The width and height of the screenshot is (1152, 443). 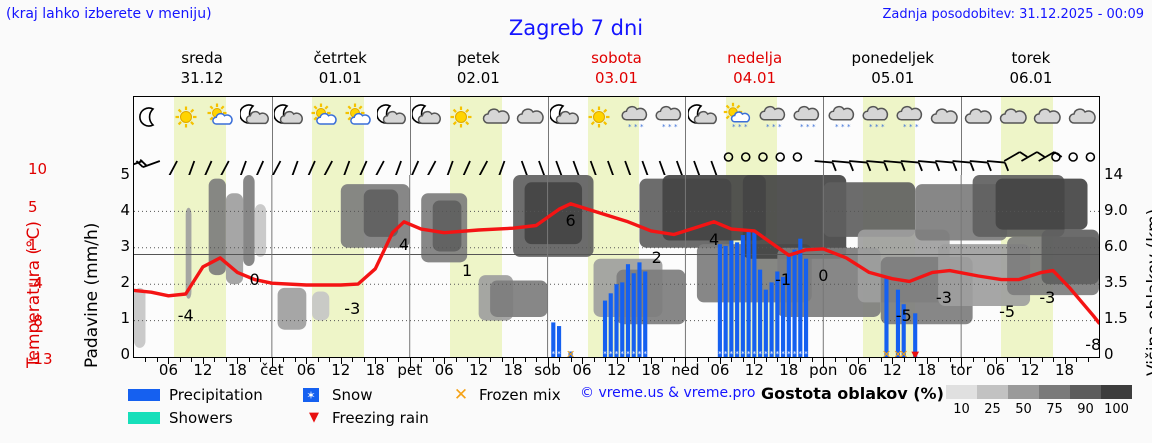 I want to click on legend-precipitation-label: Precipitation, so click(x=216, y=395).